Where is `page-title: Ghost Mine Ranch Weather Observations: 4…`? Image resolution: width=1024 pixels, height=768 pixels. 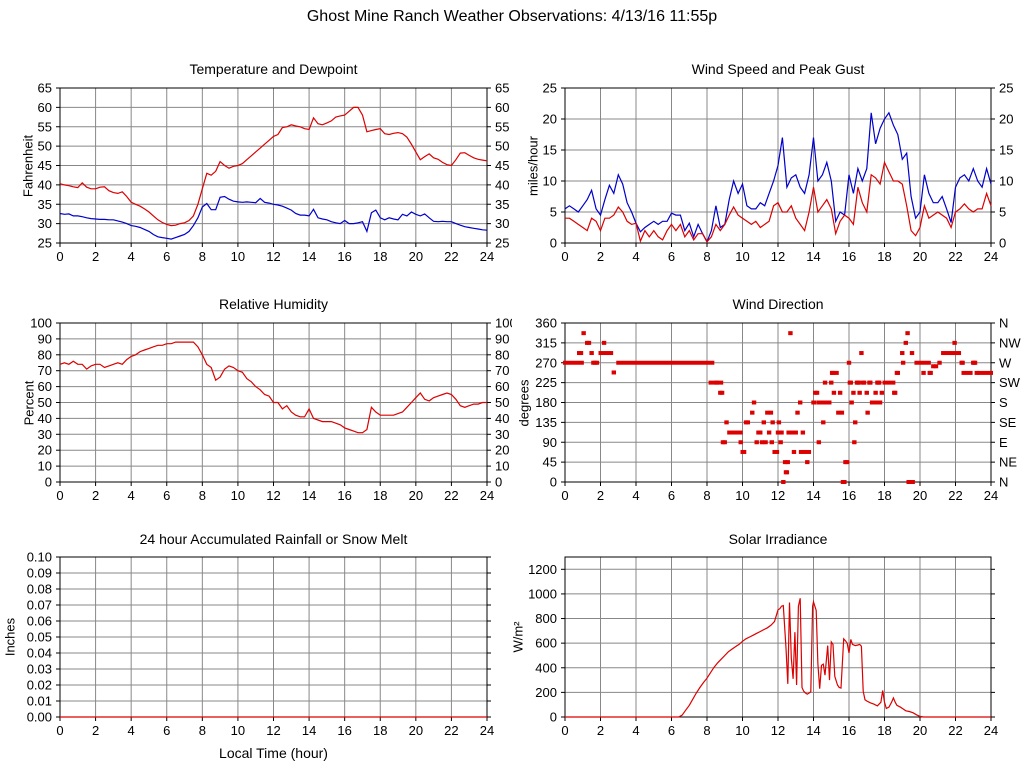
page-title: Ghost Mine Ranch Weather Observations: 4… is located at coordinates (512, 16).